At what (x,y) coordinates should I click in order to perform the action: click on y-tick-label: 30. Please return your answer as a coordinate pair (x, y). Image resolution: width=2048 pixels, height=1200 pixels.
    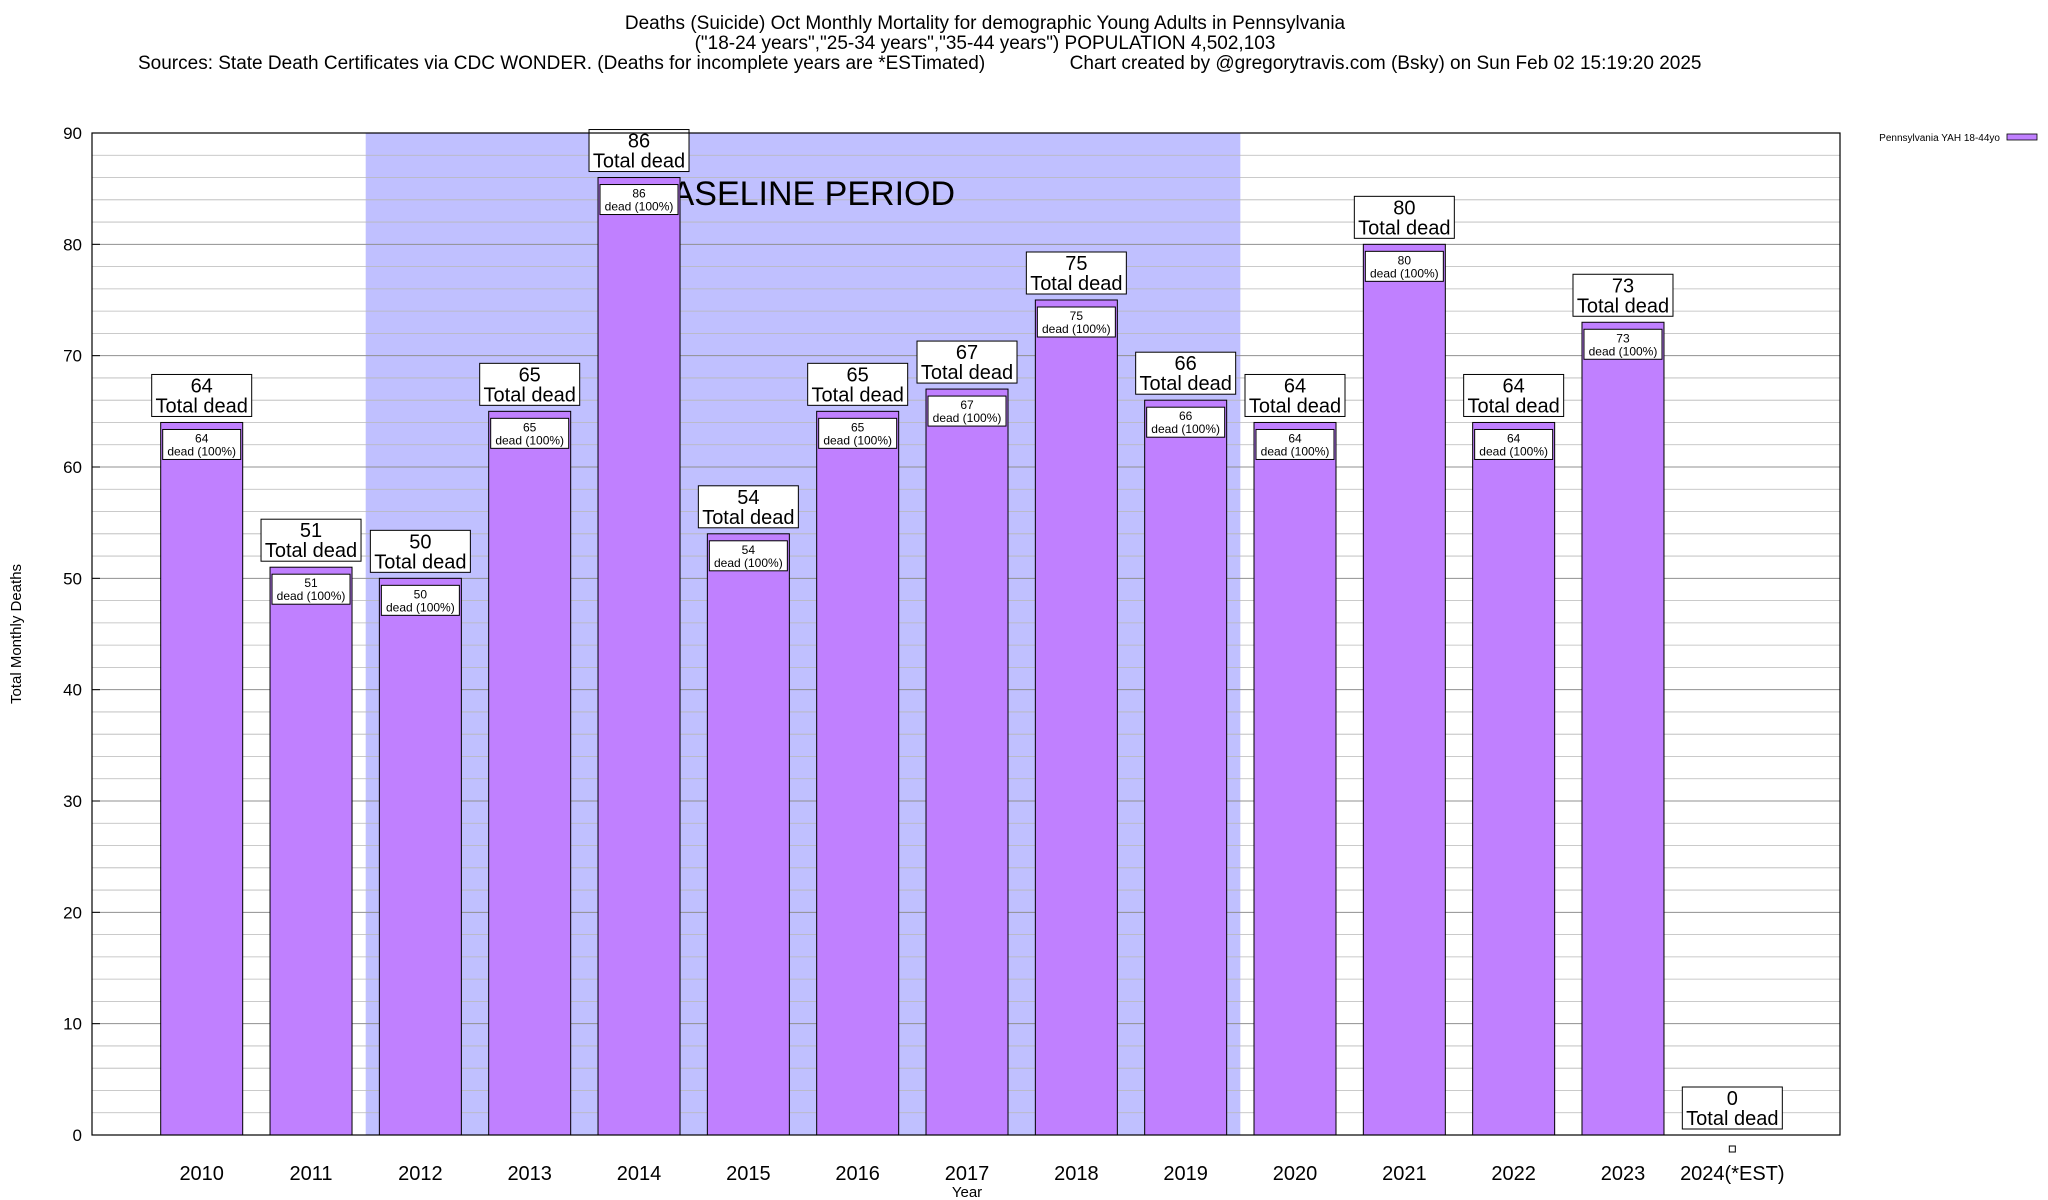
    Looking at the image, I should click on (72, 801).